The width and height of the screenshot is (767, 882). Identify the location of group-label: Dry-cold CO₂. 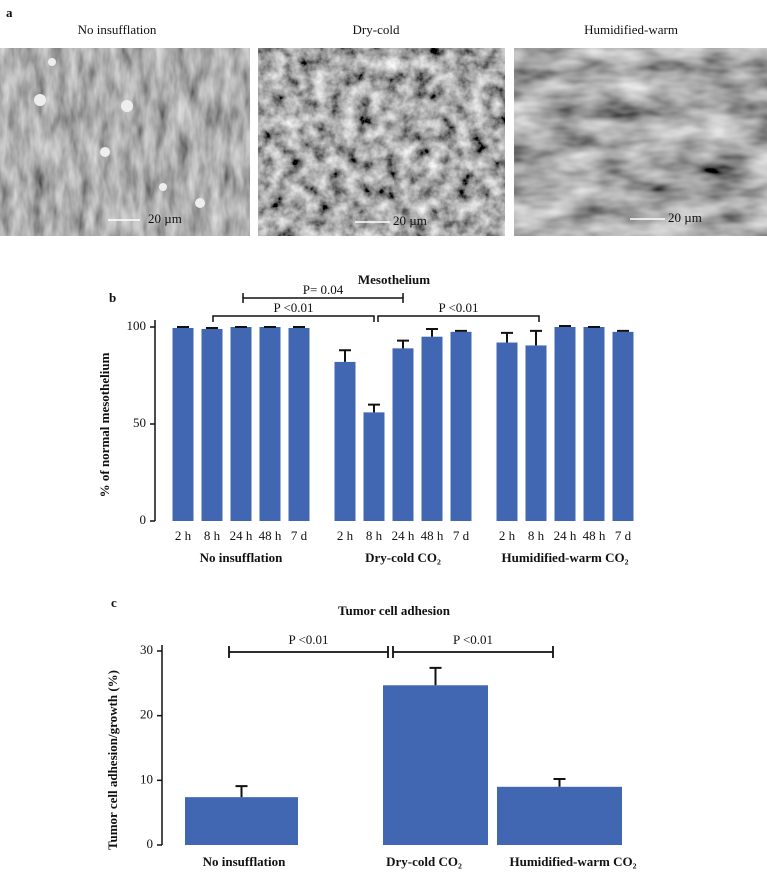
(403, 557).